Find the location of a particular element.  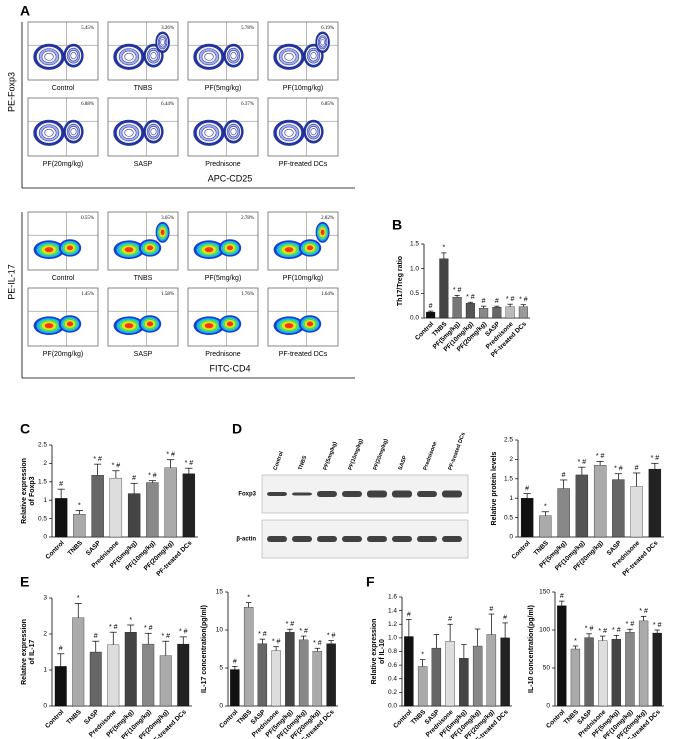

plot-label: SASP is located at coordinates (143, 164).